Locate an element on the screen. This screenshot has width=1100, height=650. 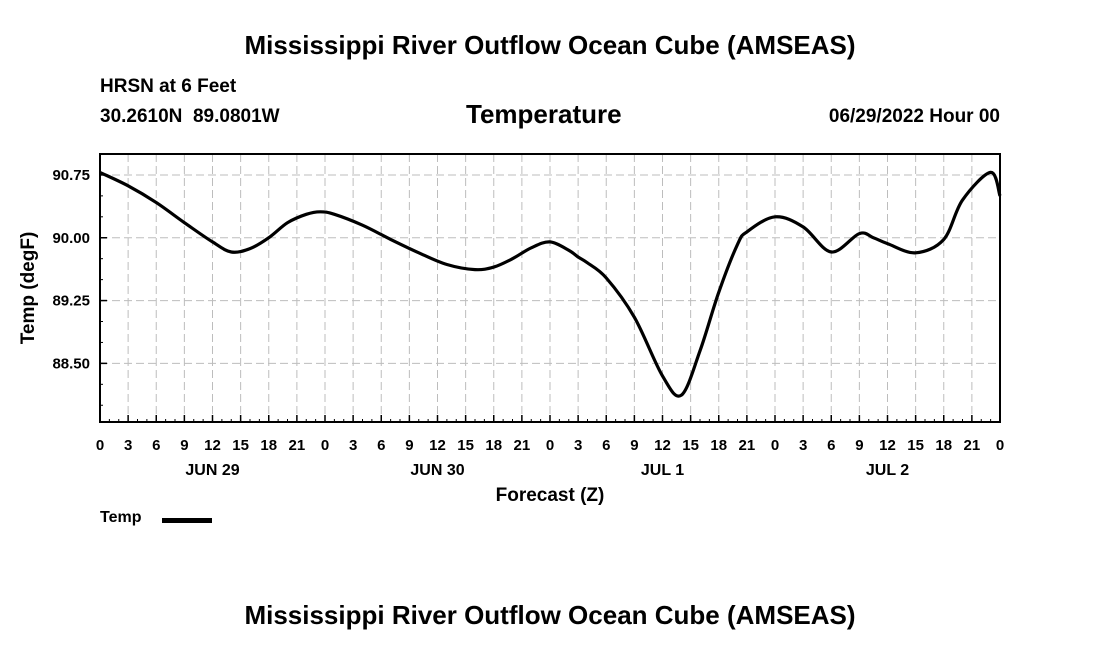
x-day-label: JUN 30 is located at coordinates (437, 470).